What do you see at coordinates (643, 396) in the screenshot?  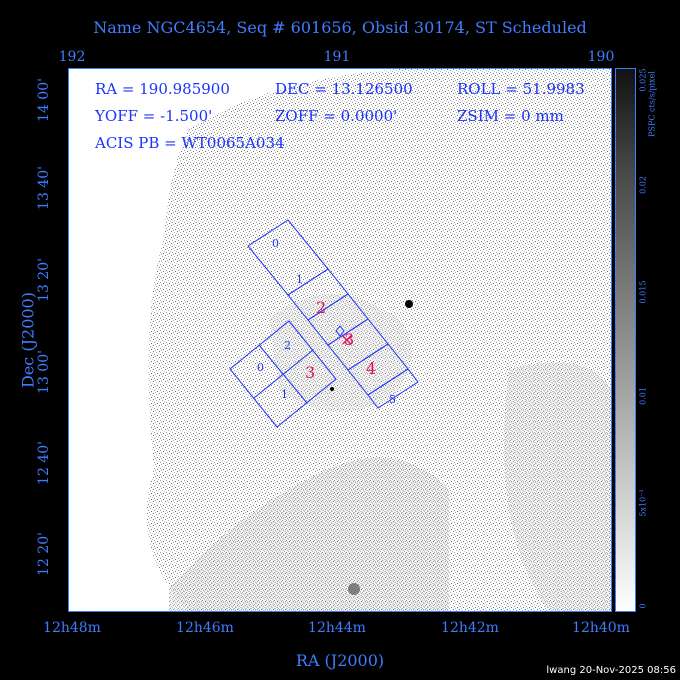 I see `colorbar-tick: 0.01` at bounding box center [643, 396].